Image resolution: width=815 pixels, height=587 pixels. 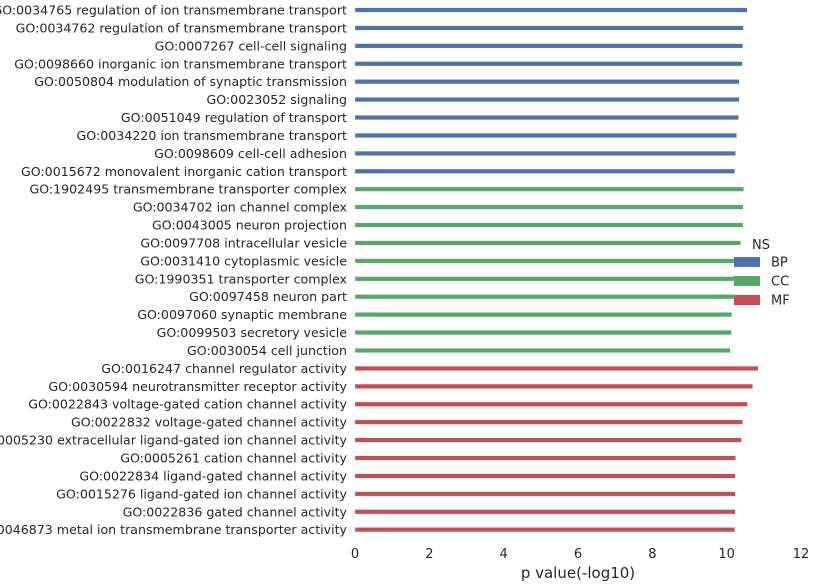 What do you see at coordinates (747, 262) in the screenshot?
I see `legend-swatch-bp` at bounding box center [747, 262].